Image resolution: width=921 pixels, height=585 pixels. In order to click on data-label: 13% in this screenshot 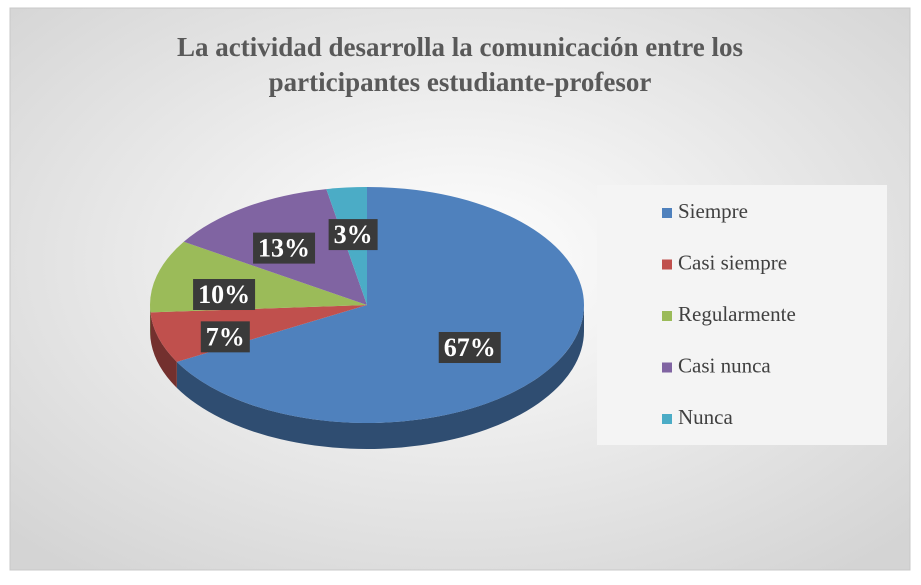, I will do `click(284, 248)`.